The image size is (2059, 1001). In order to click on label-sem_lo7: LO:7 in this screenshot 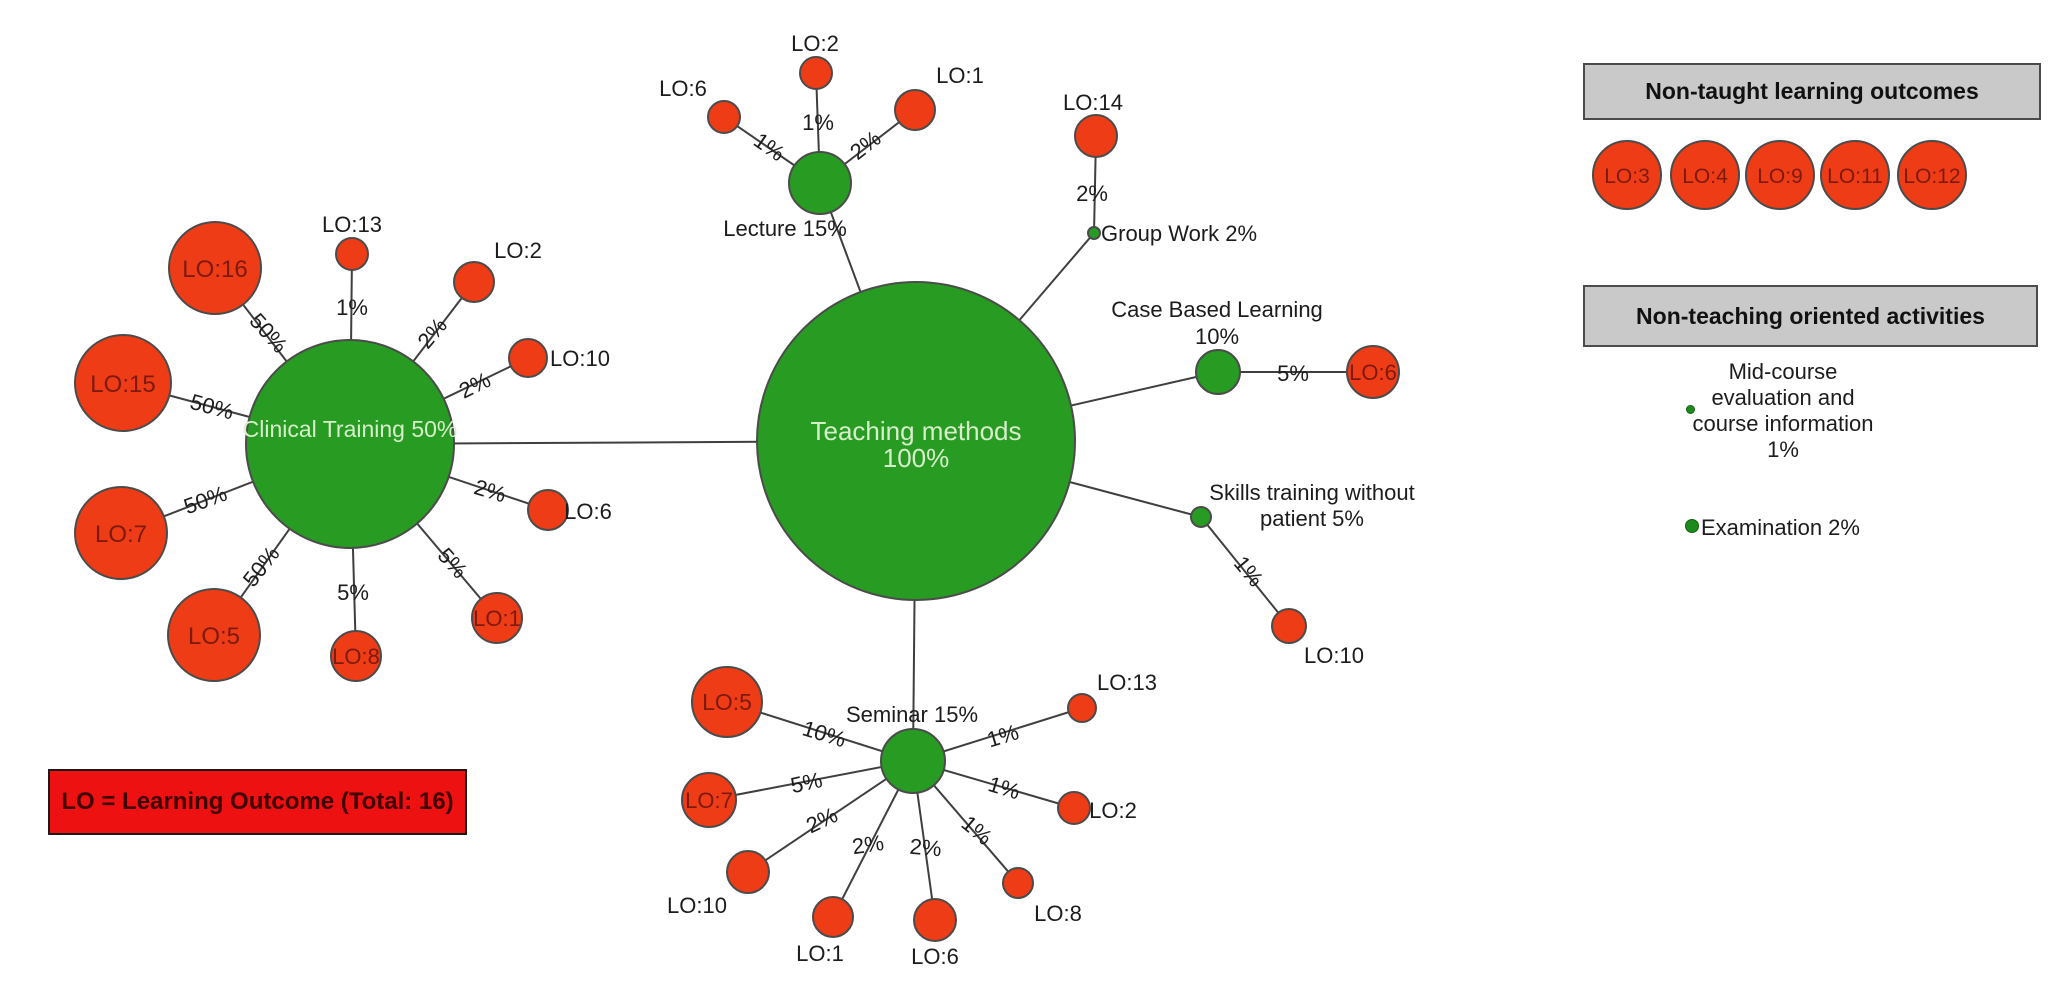, I will do `click(709, 800)`.